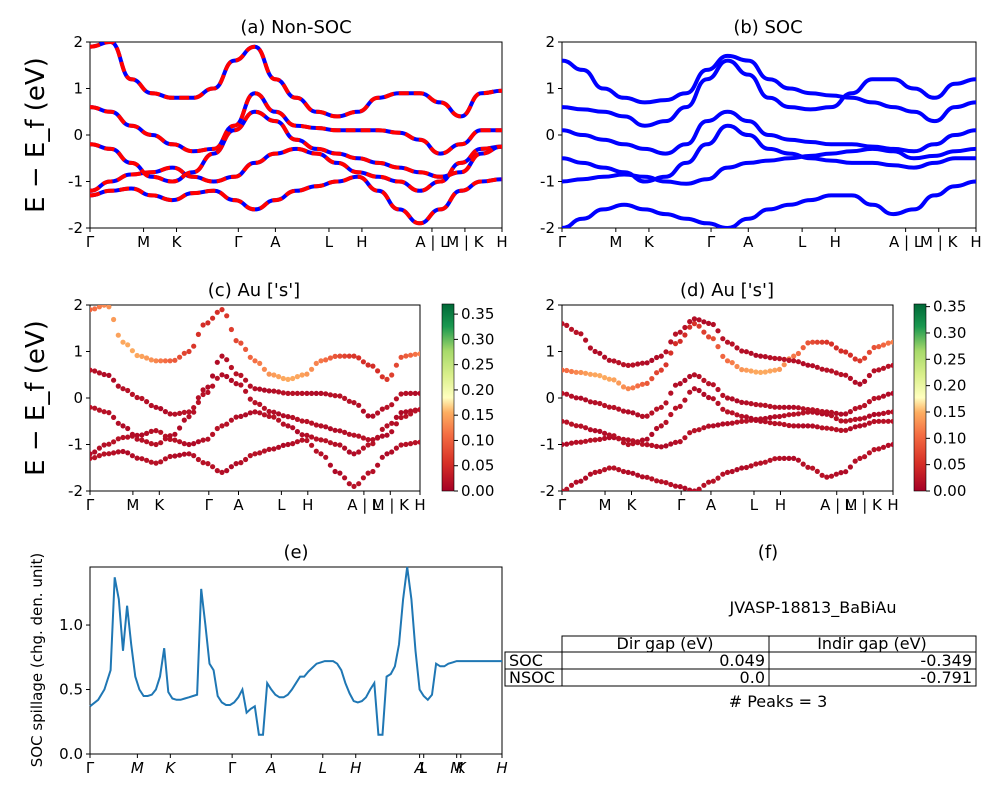 The image size is (1000, 800). What do you see at coordinates (547, 182) in the screenshot?
I see `ytick-label: -1` at bounding box center [547, 182].